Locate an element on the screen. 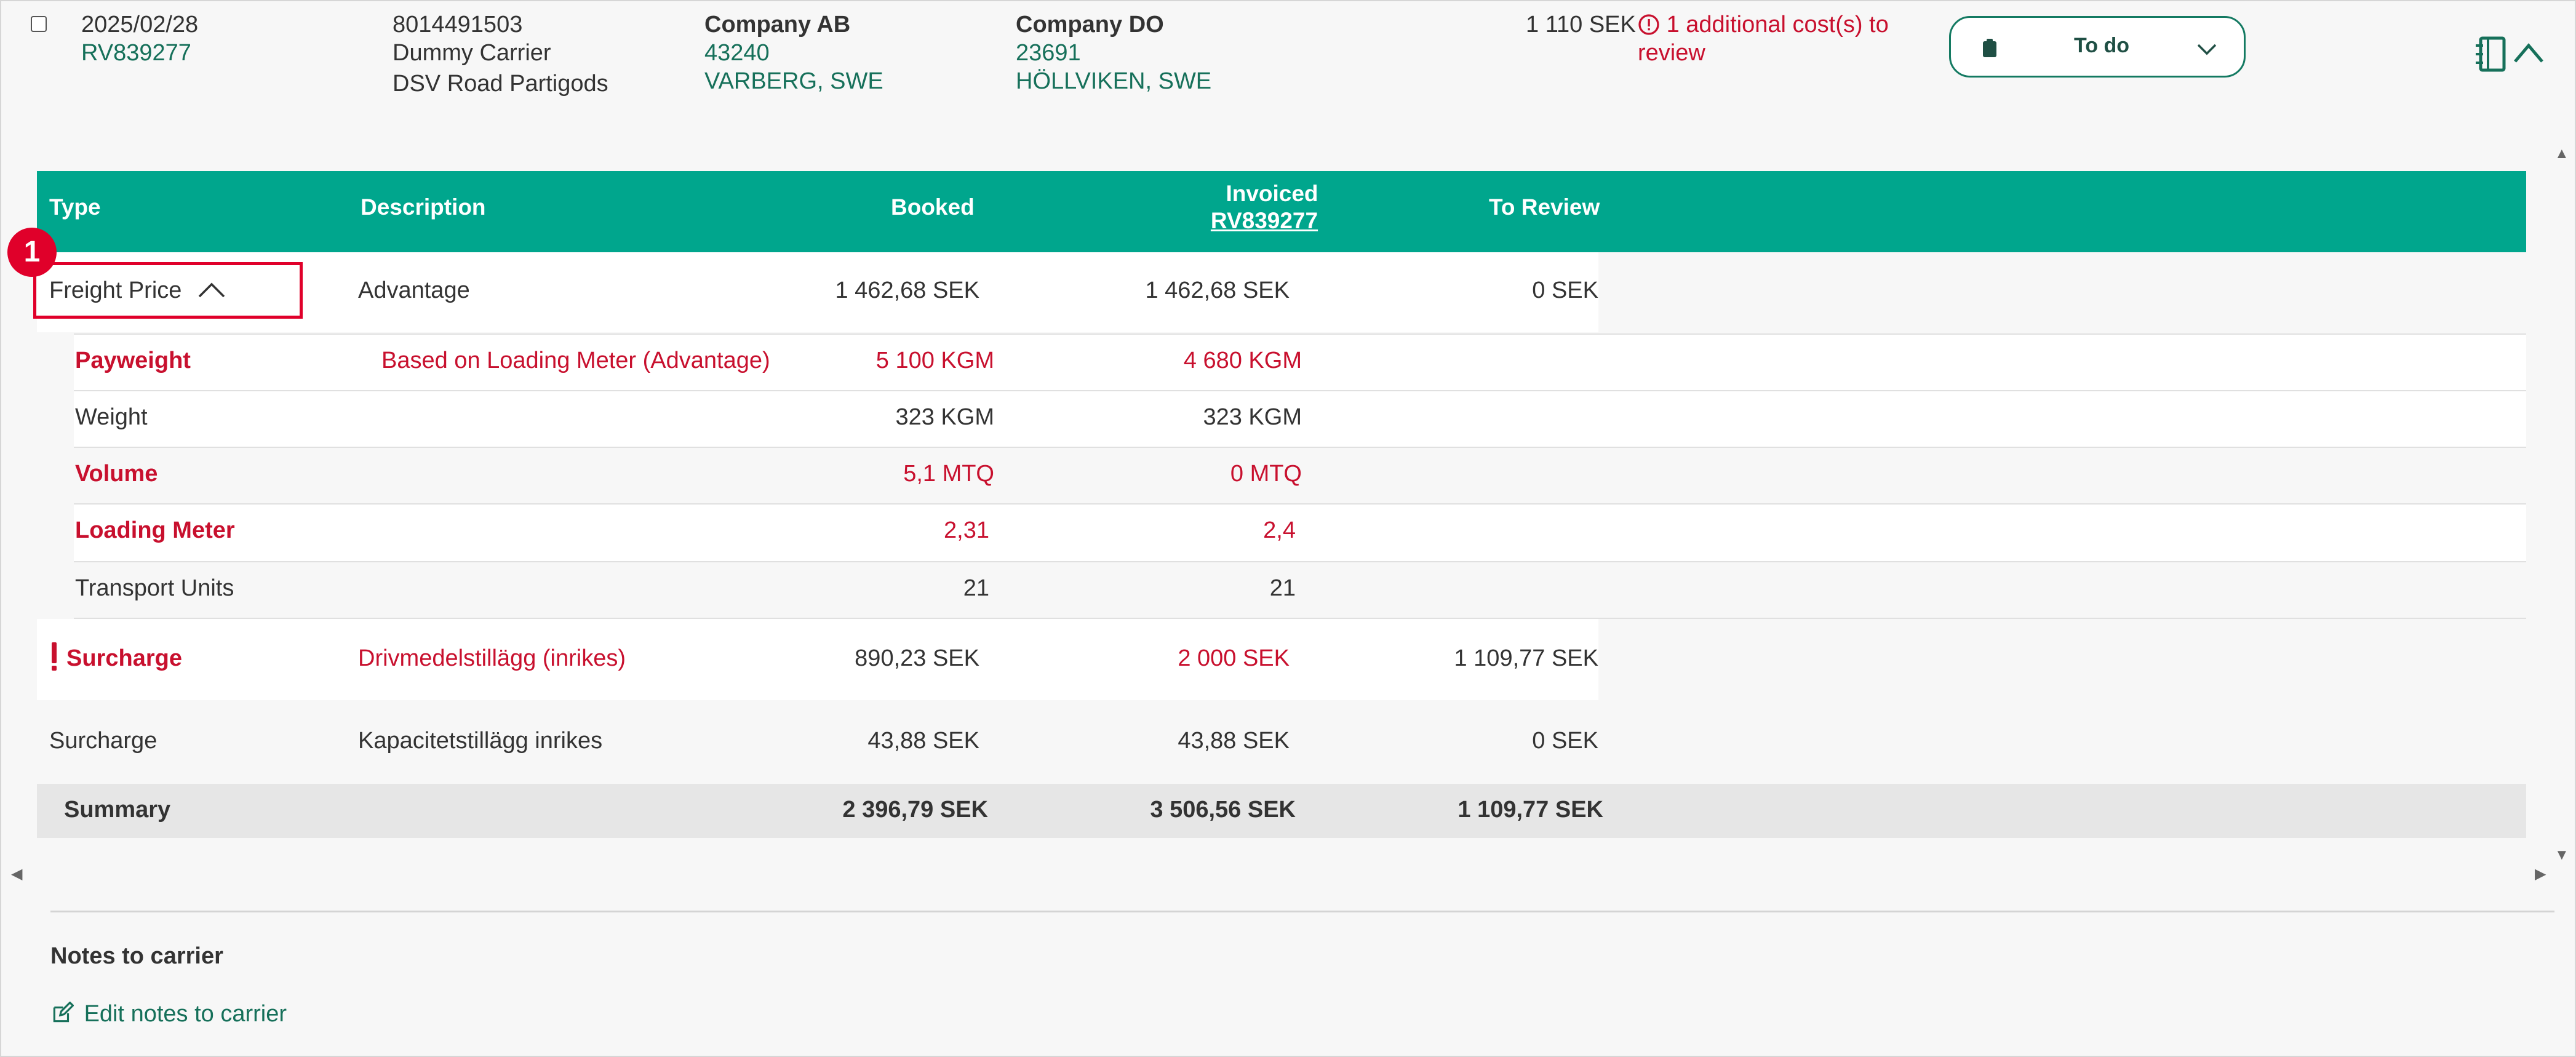 The height and width of the screenshot is (1057, 2576). scroll-right-arrow: ▶ is located at coordinates (2541, 874).